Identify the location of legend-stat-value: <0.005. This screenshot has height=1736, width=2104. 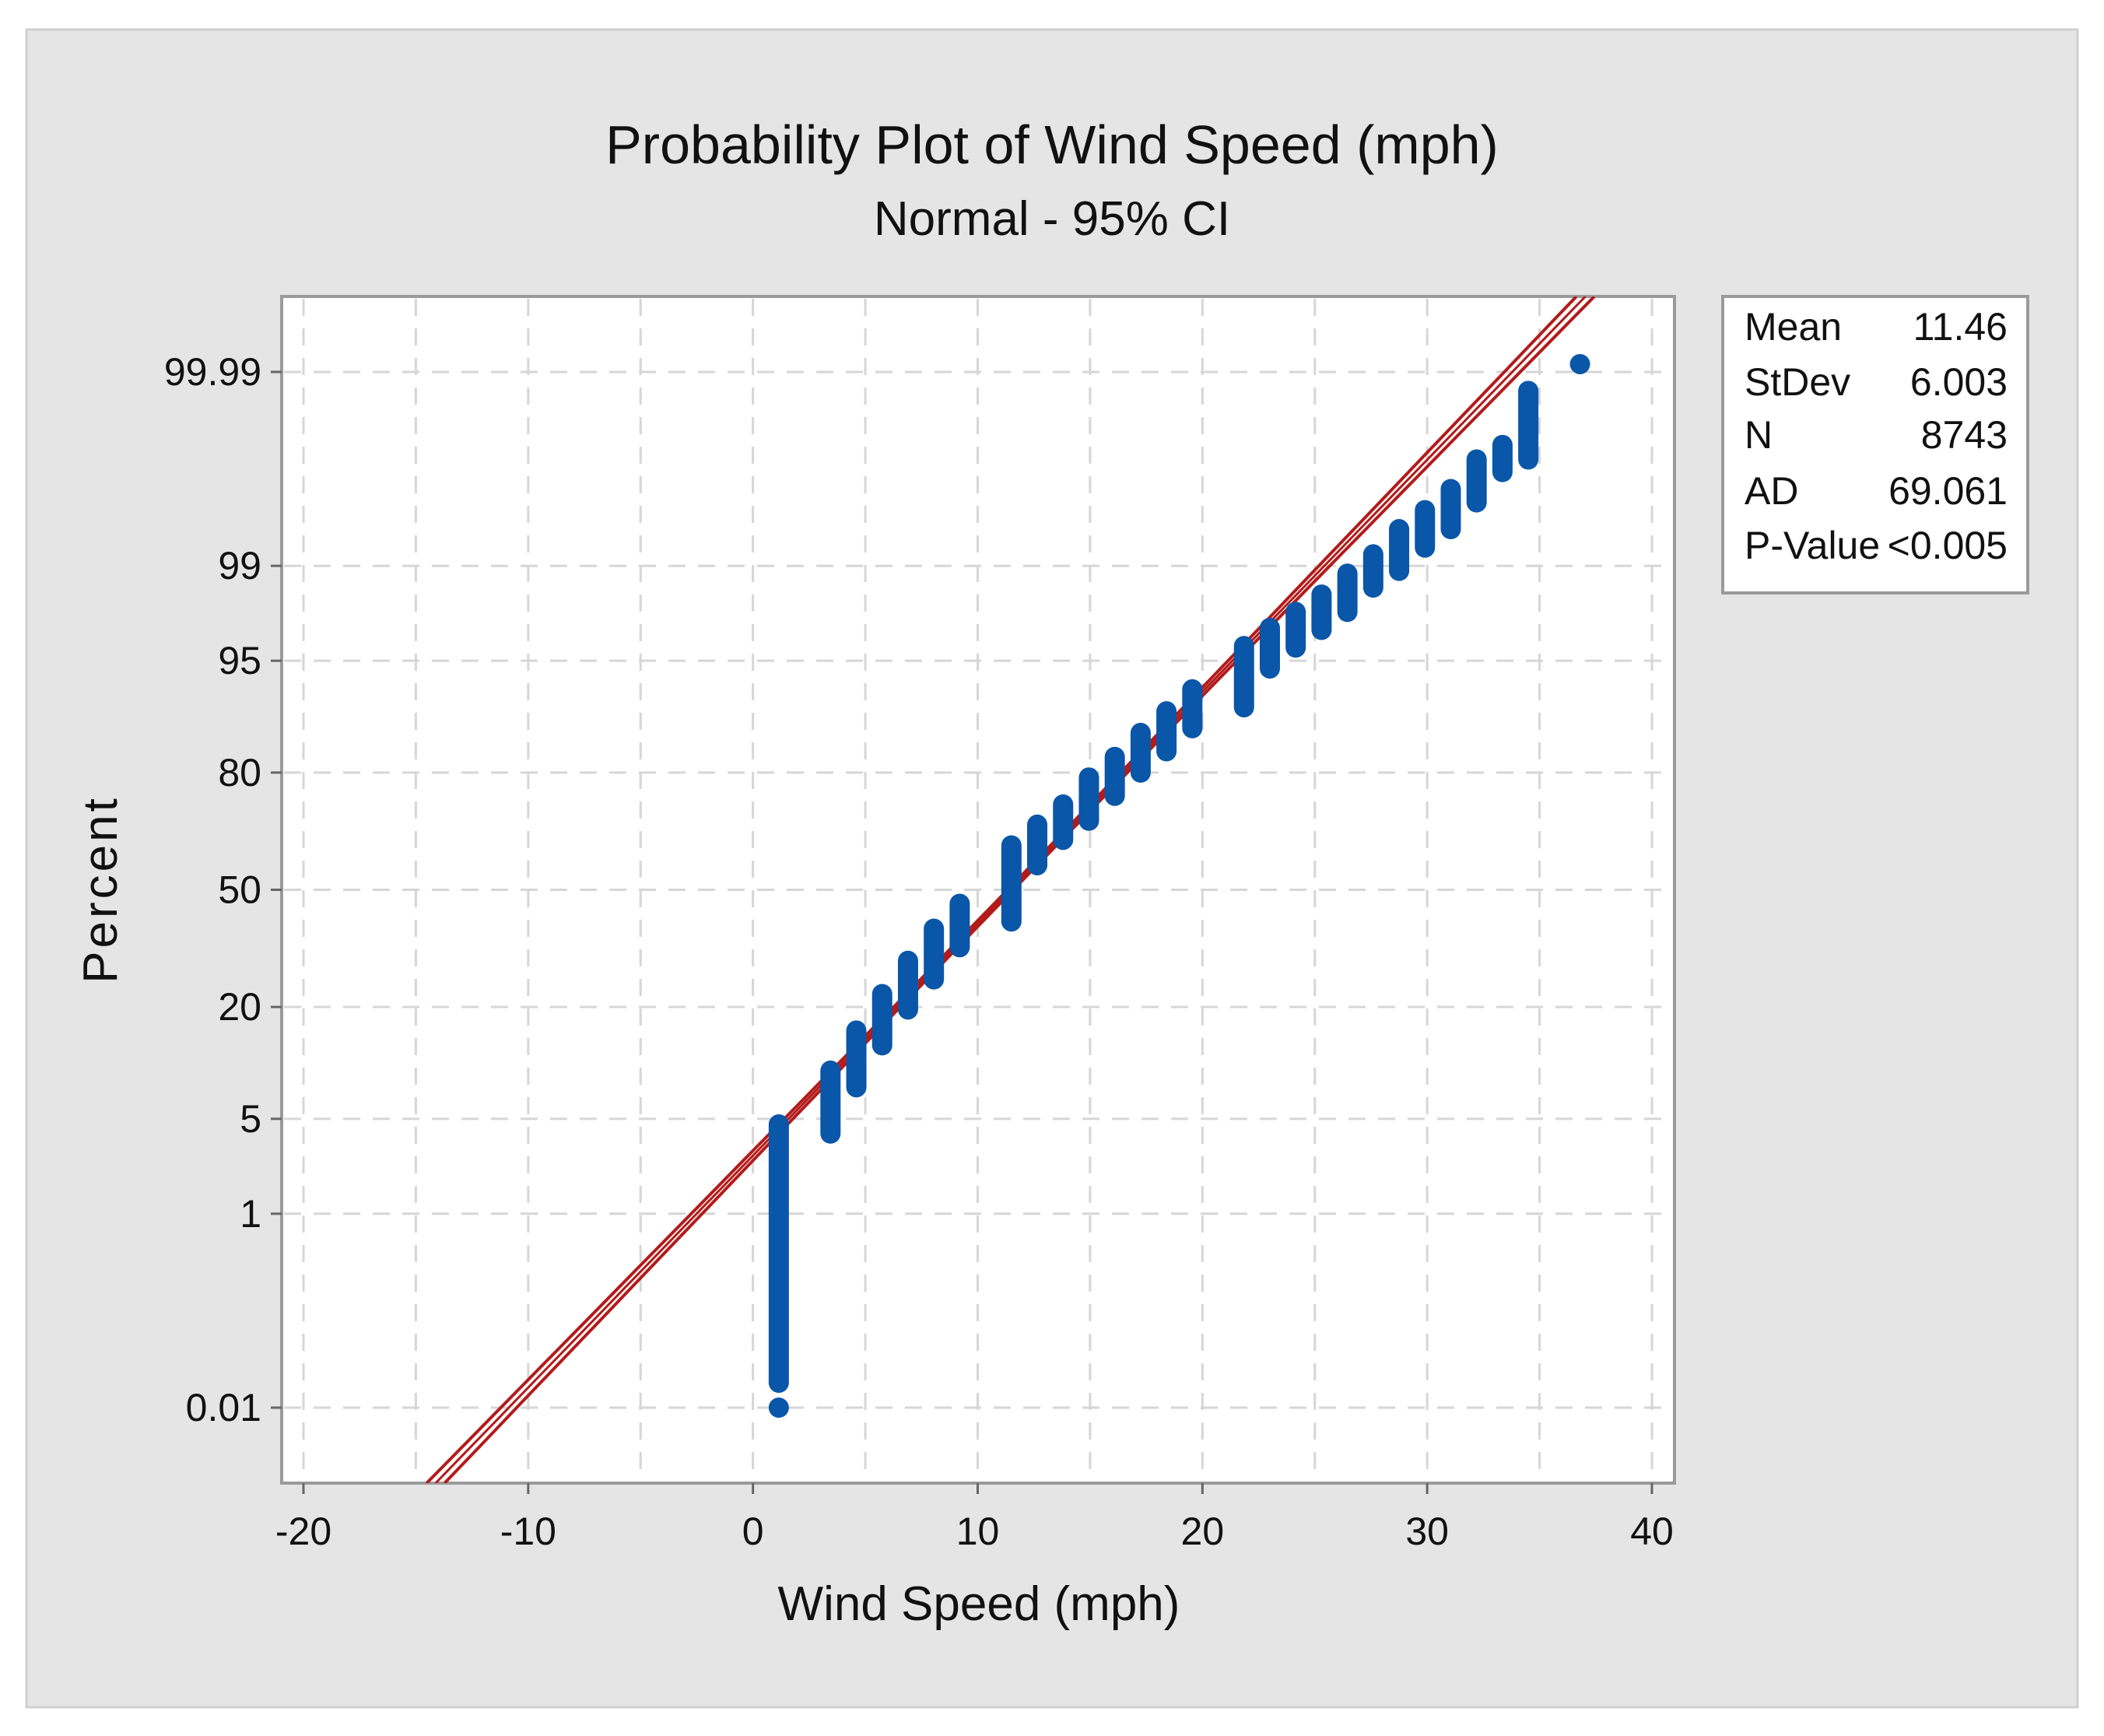
(1948, 545).